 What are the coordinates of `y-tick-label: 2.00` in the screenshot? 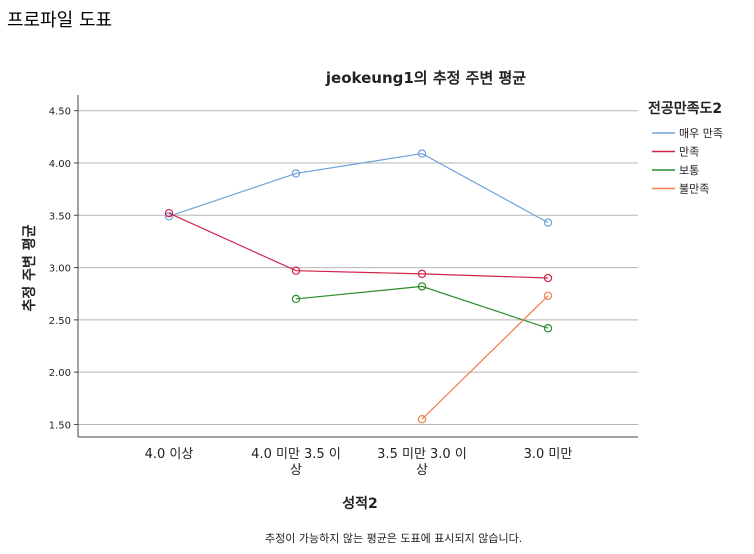 It's located at (60, 373).